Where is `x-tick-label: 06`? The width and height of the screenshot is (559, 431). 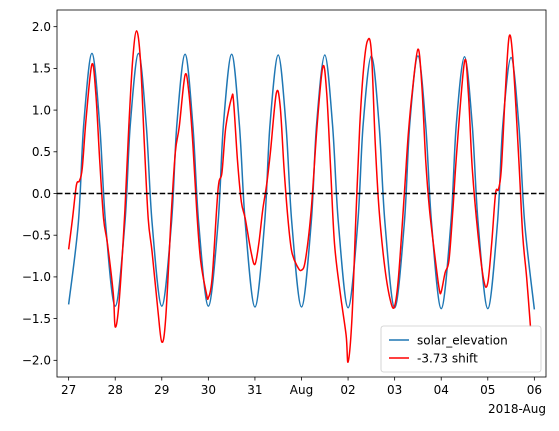 x-tick-label: 06 is located at coordinates (534, 390).